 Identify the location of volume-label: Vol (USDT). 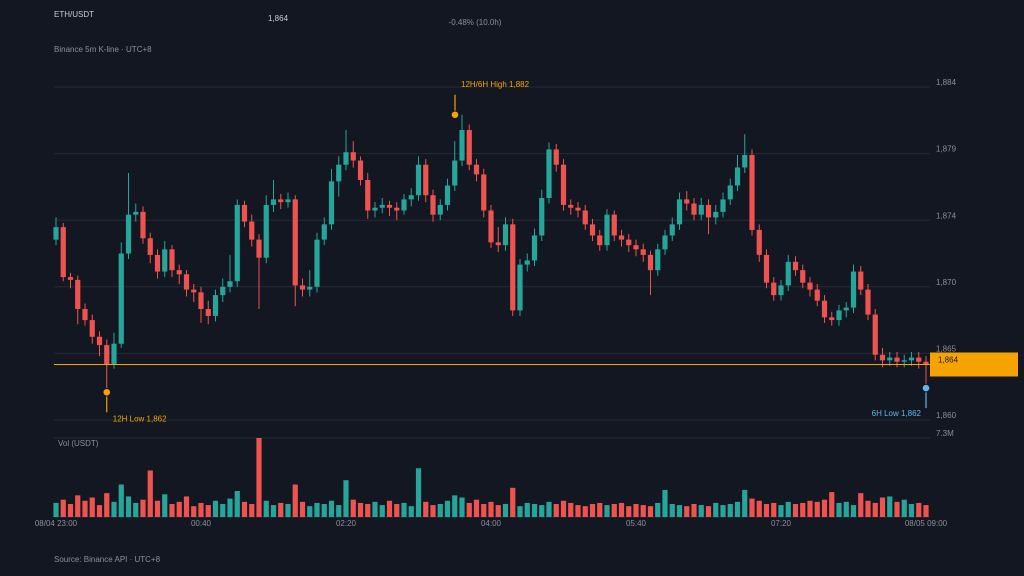
(78, 443).